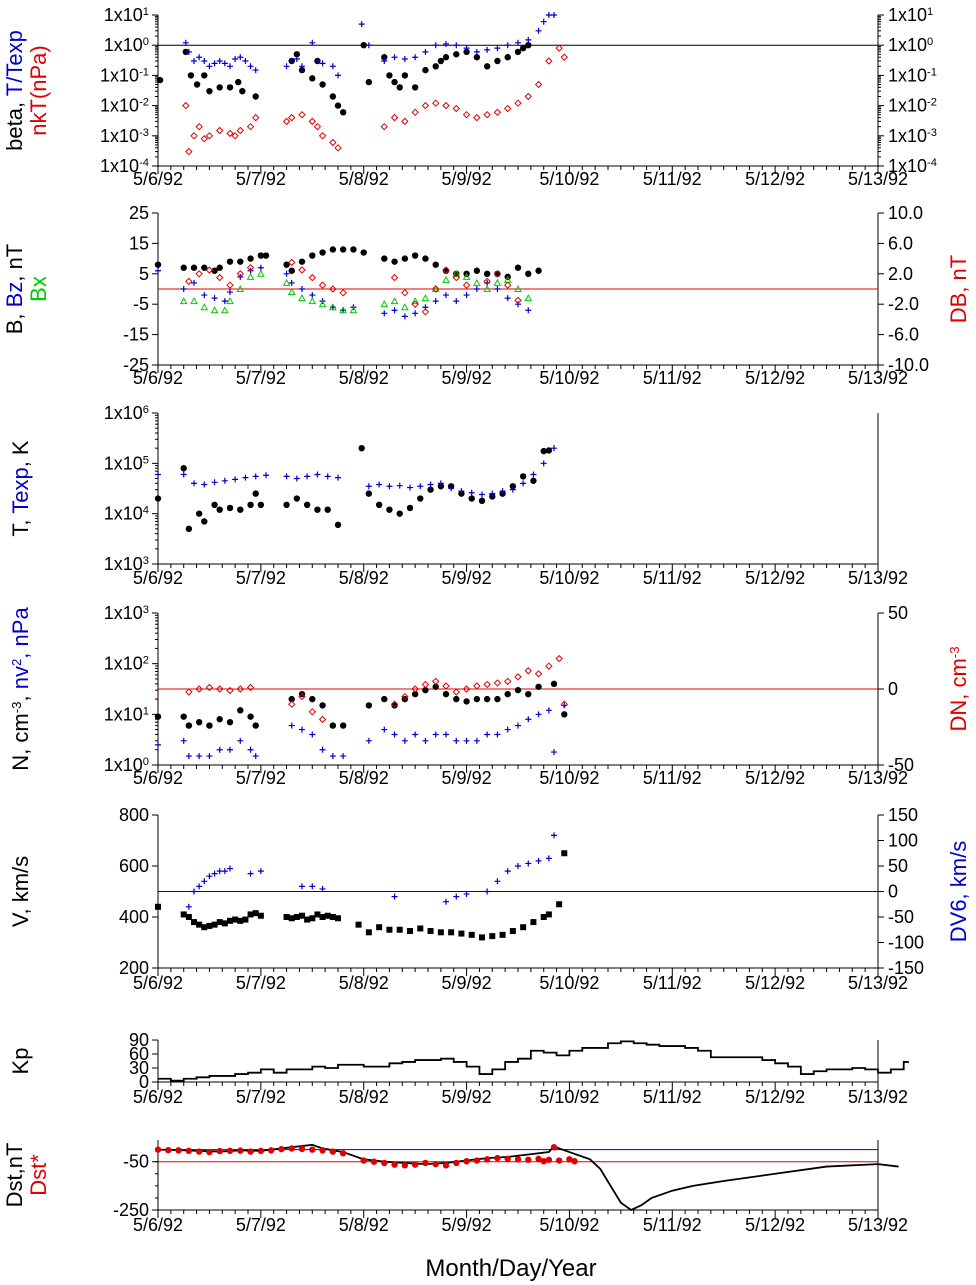  Describe the element at coordinates (903, 841) in the screenshot. I see `y2-tick-label: 100` at that location.